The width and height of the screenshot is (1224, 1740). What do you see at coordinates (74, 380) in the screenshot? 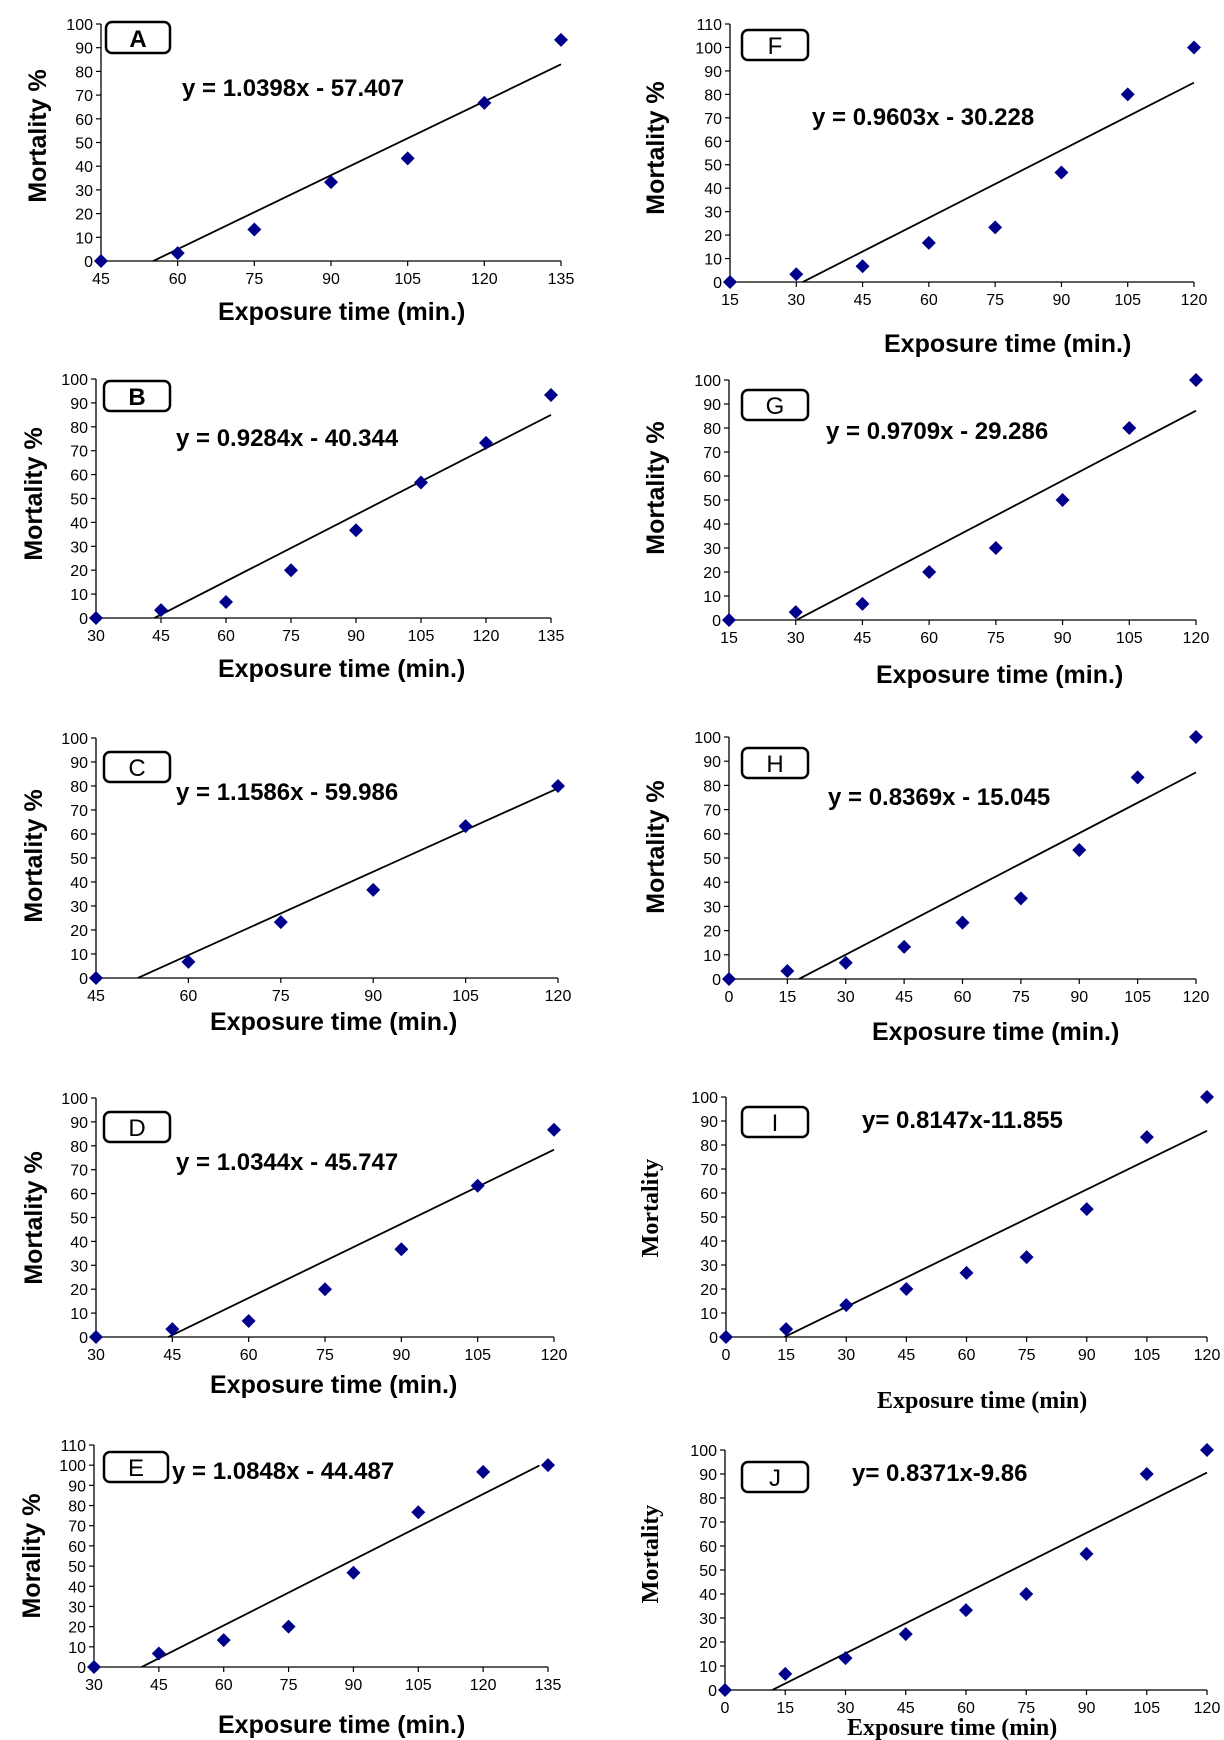
I see `y-tick-label: 100` at bounding box center [74, 380].